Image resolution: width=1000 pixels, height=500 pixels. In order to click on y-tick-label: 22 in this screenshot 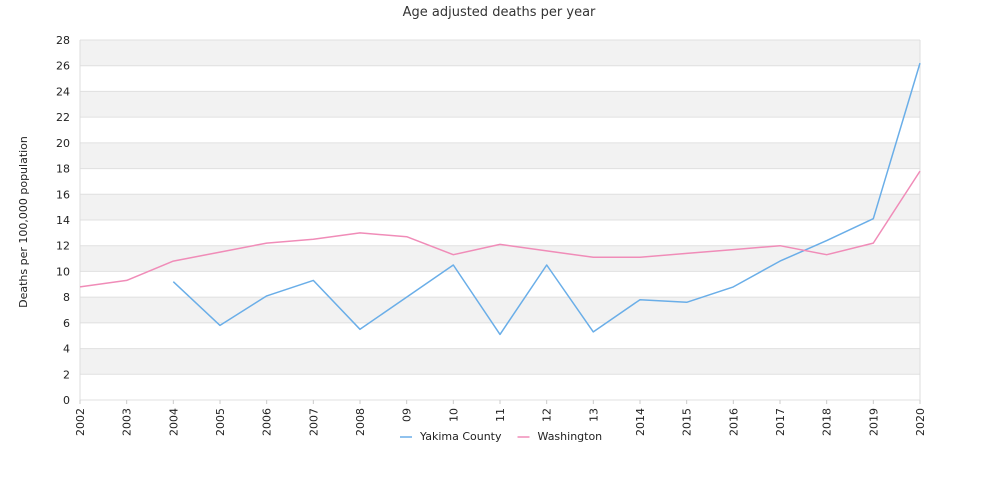, I will do `click(63, 117)`.